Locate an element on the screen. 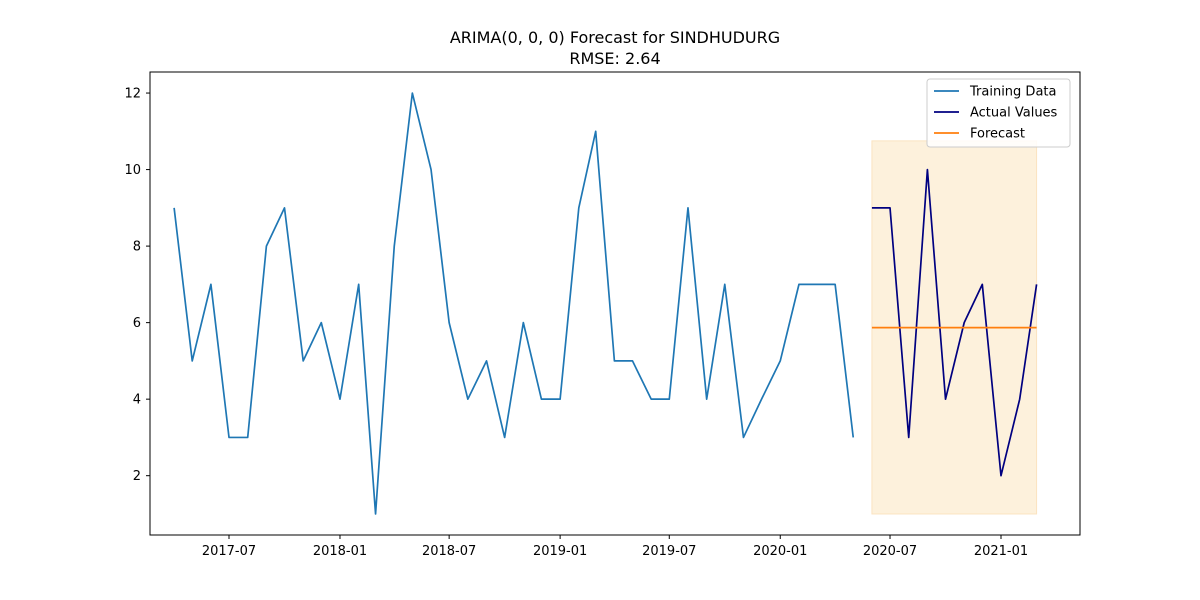 This screenshot has height=600, width=1200. legend: Training Data Actual Values Forecast is located at coordinates (998, 113).